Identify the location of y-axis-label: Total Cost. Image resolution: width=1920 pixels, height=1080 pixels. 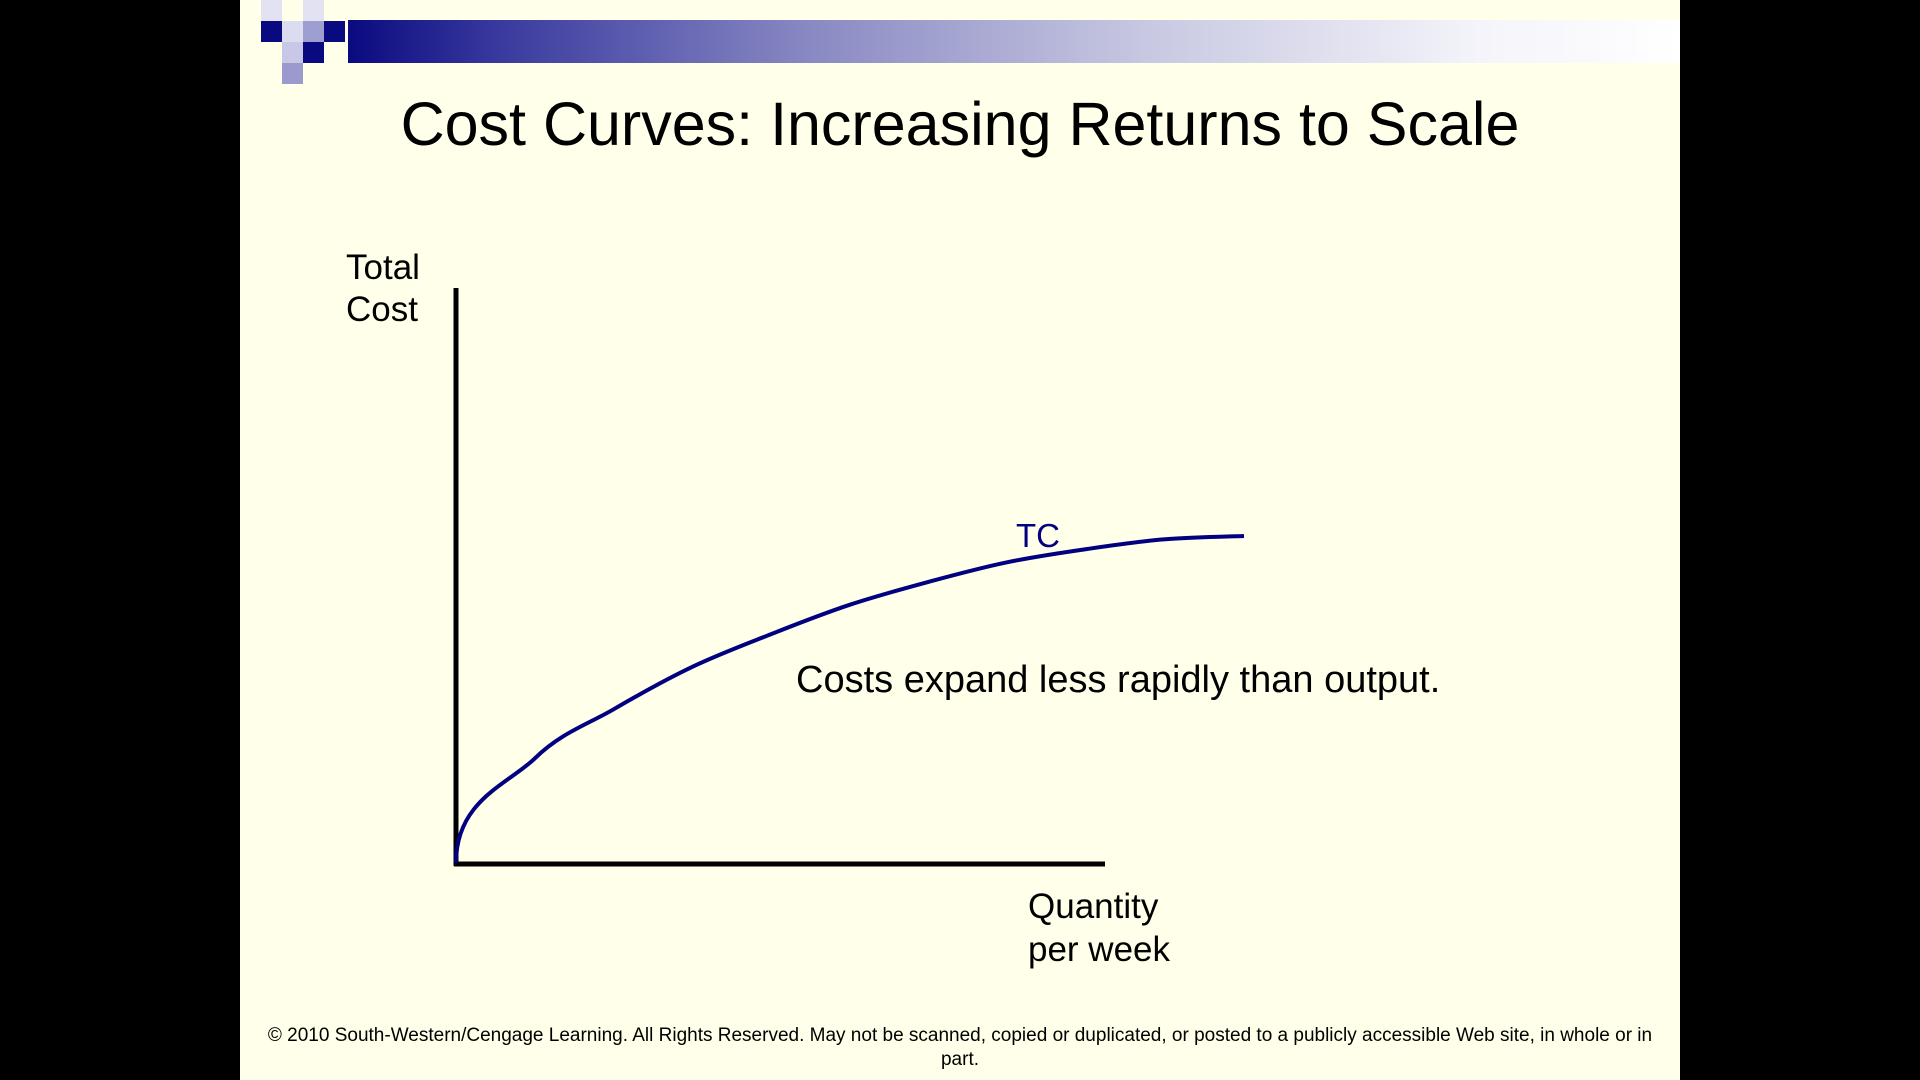
(388, 288).